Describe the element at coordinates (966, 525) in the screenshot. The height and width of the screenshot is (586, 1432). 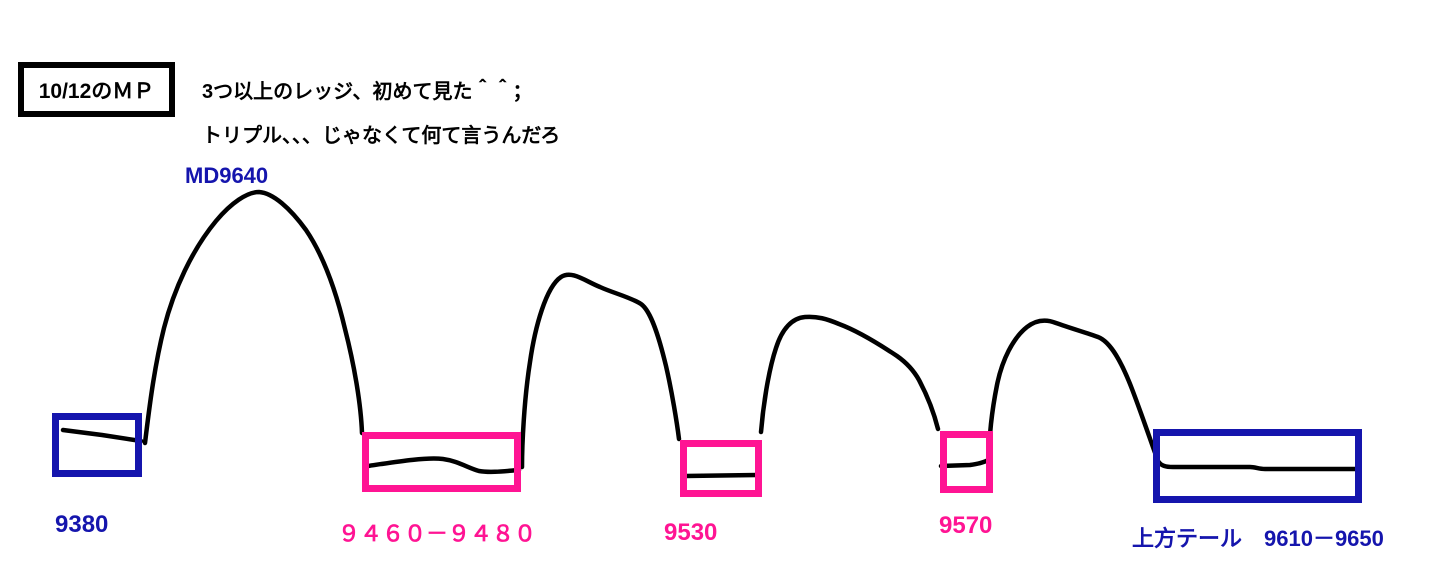
I see `level-label-9570: 9570` at that location.